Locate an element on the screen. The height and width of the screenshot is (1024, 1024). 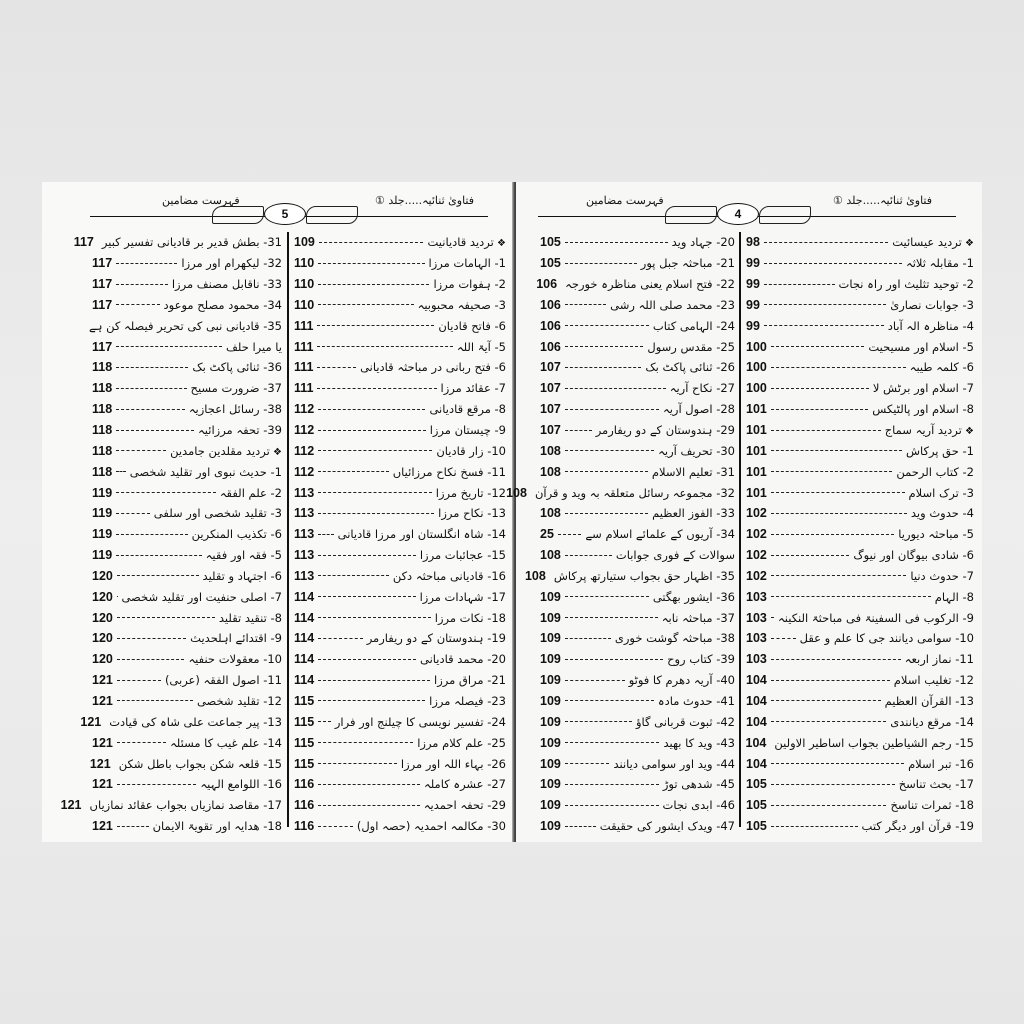
entry-title: 14- مرقع دیانندی is located at coordinates (932, 721).